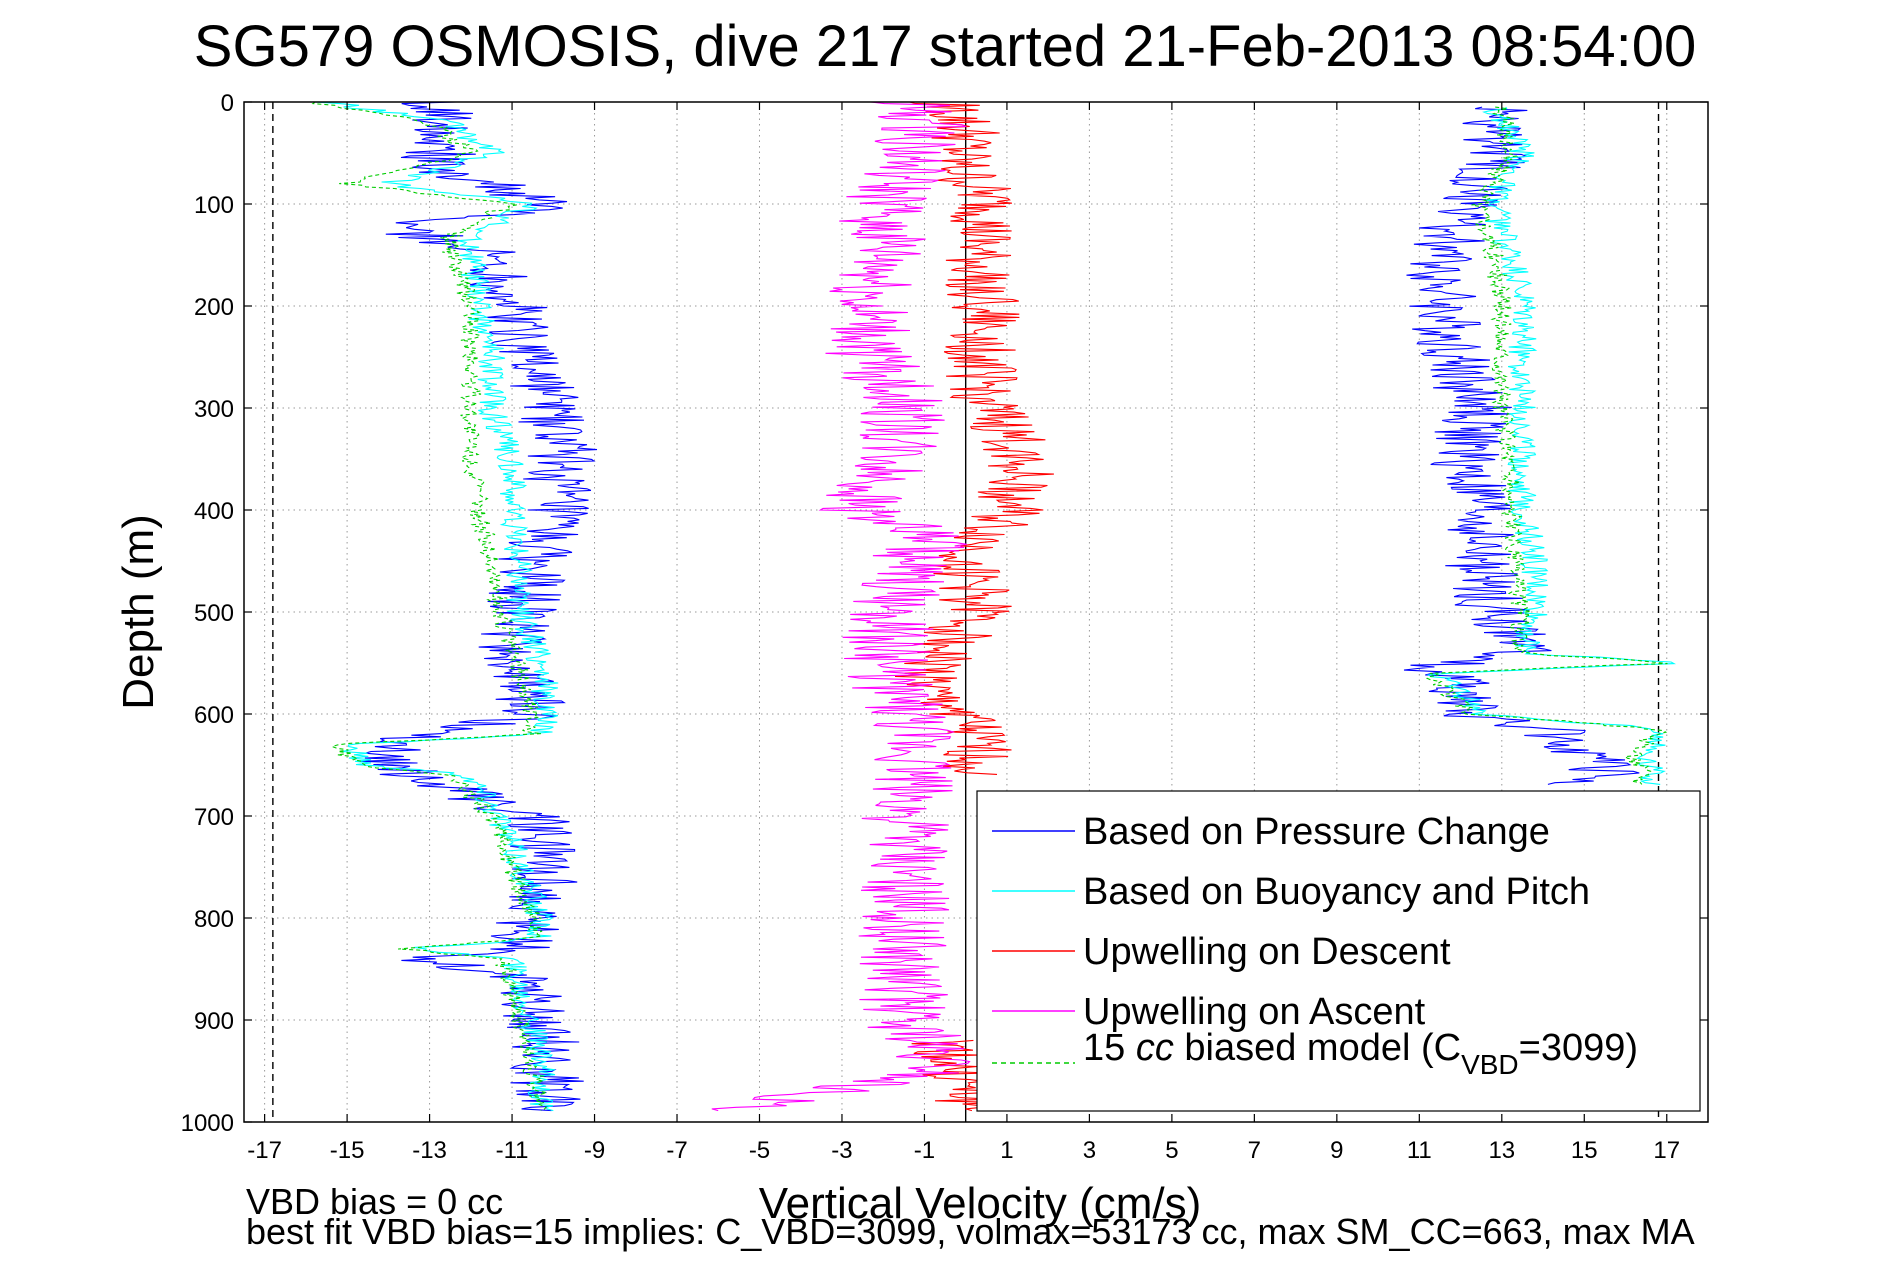 This screenshot has width=1891, height=1262. Describe the element at coordinates (227, 103) in the screenshot. I see `y-tick-label: 0` at that location.